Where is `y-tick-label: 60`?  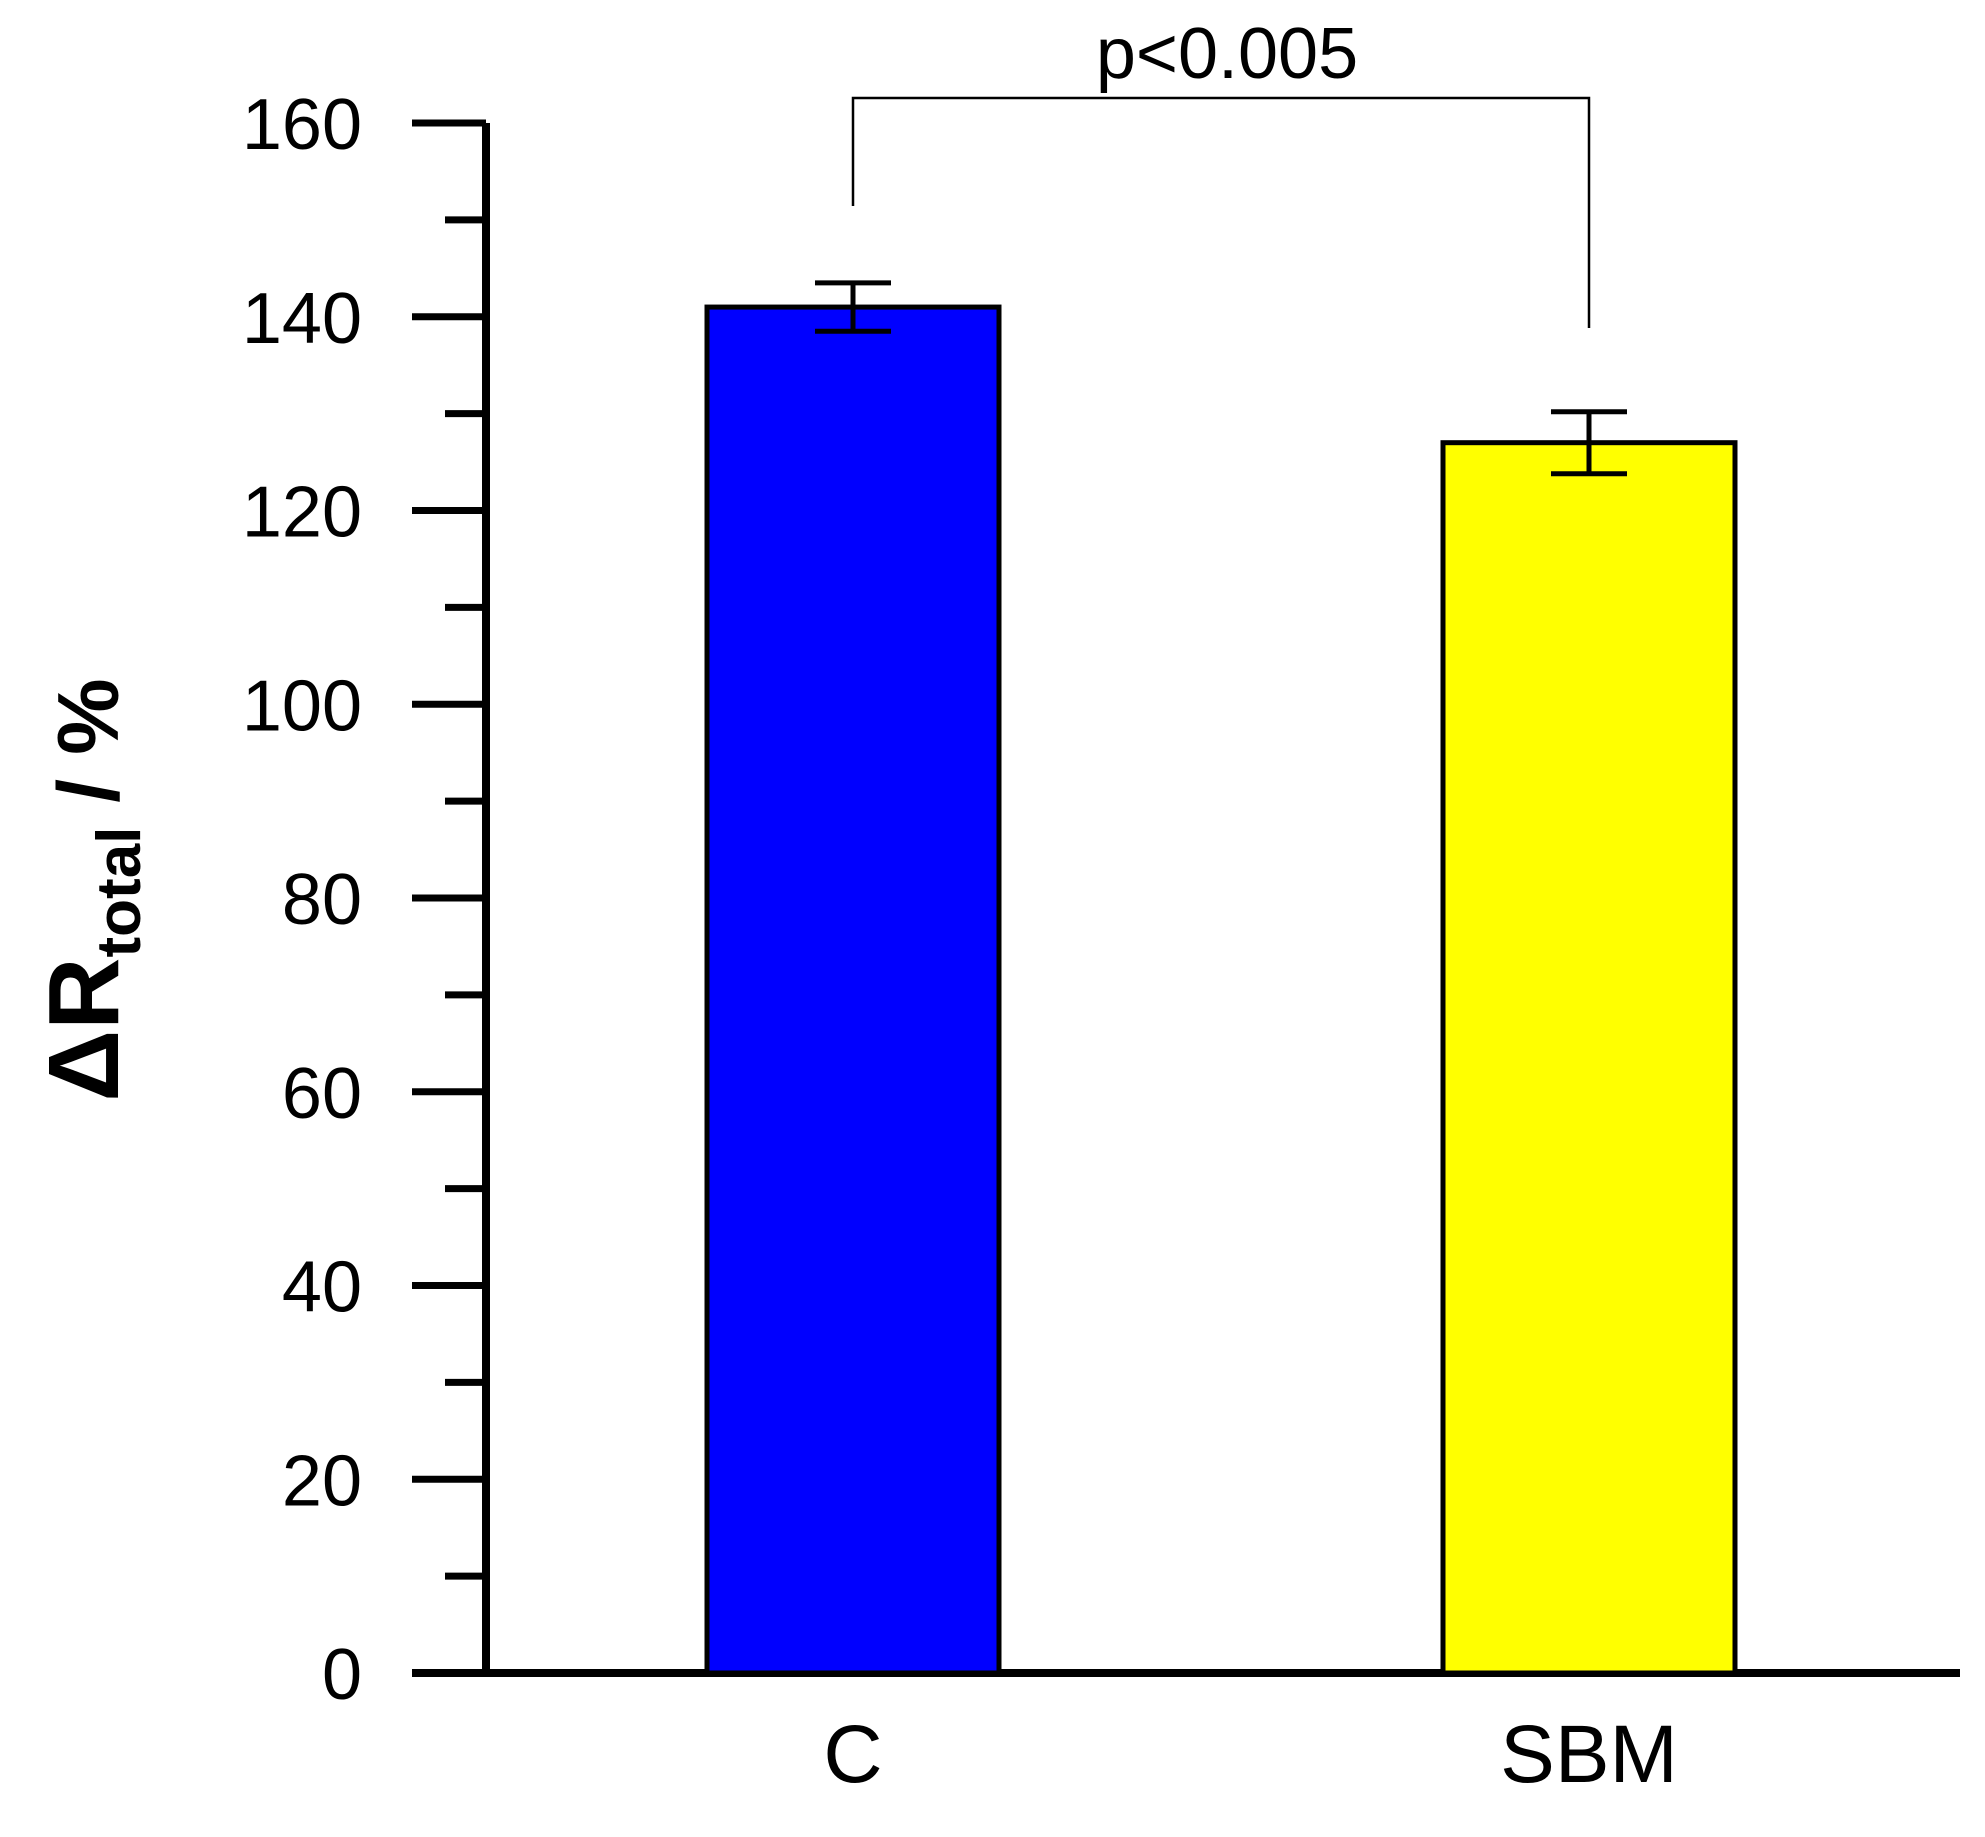 y-tick-label: 60 is located at coordinates (322, 1094).